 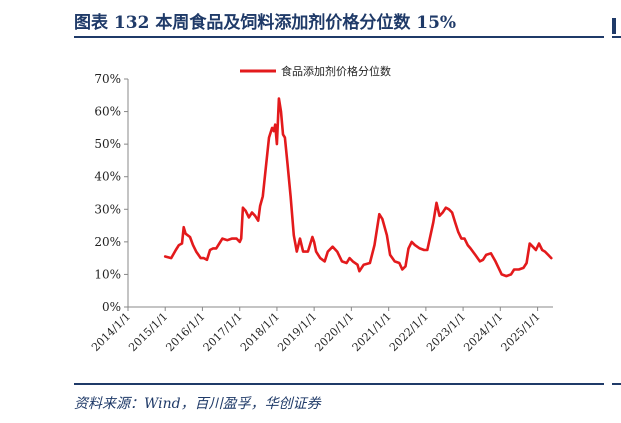 I want to click on y-axis: 0% 10% 20% 30% 40% 50% 60% 70%, so click(x=111, y=193).